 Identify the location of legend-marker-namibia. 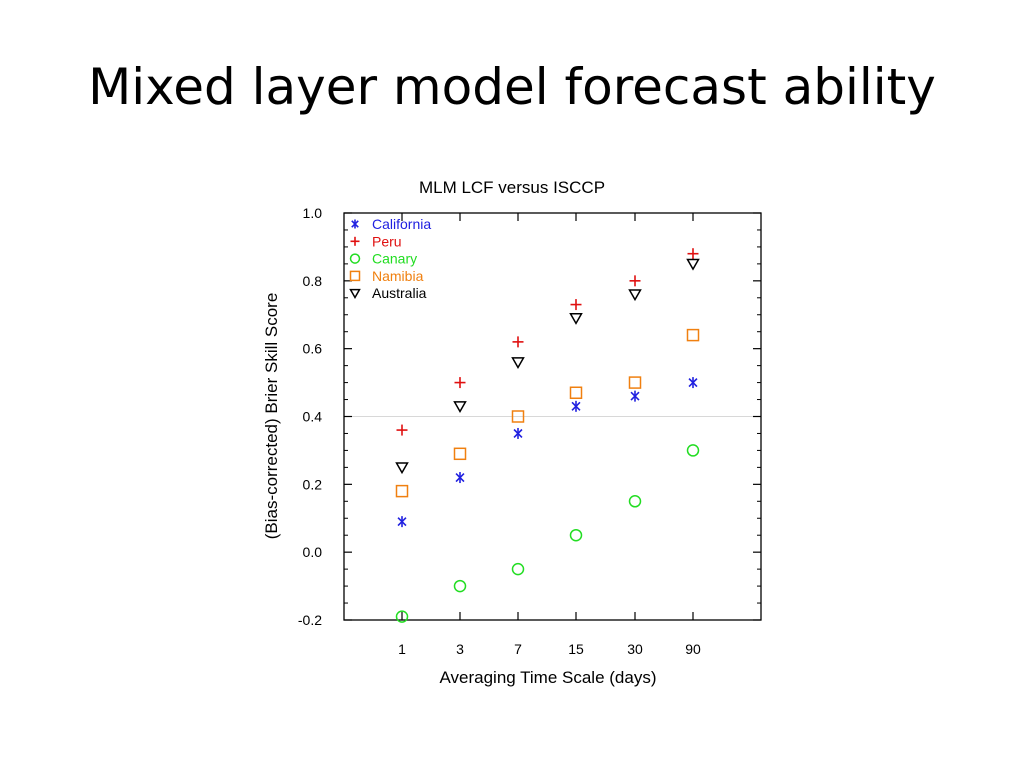
(355, 276).